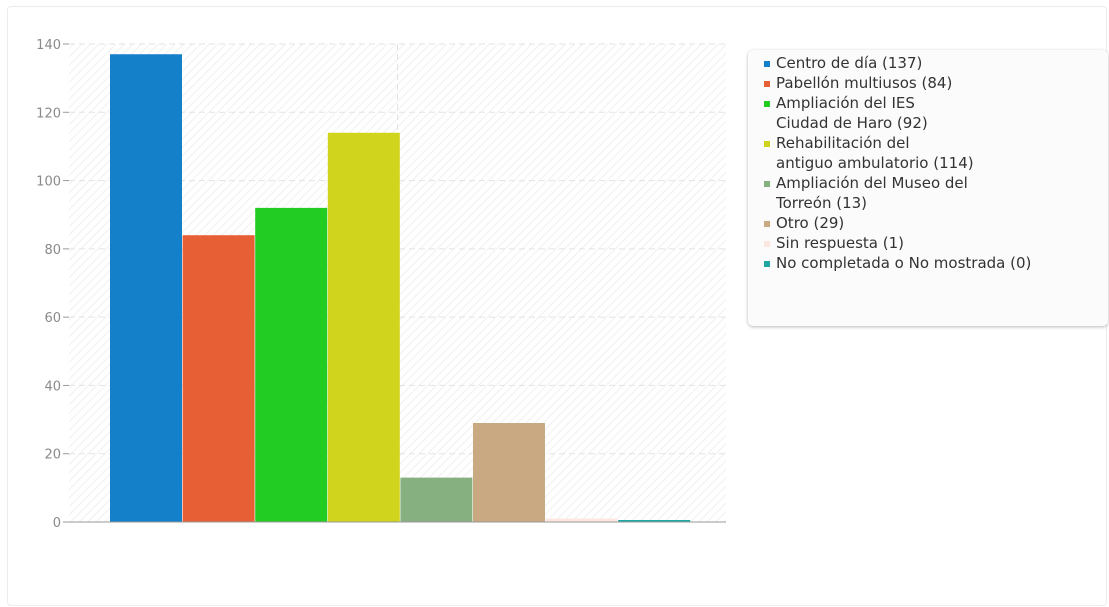 The width and height of the screenshot is (1109, 607). What do you see at coordinates (48, 182) in the screenshot?
I see `y-tick-label: 100` at bounding box center [48, 182].